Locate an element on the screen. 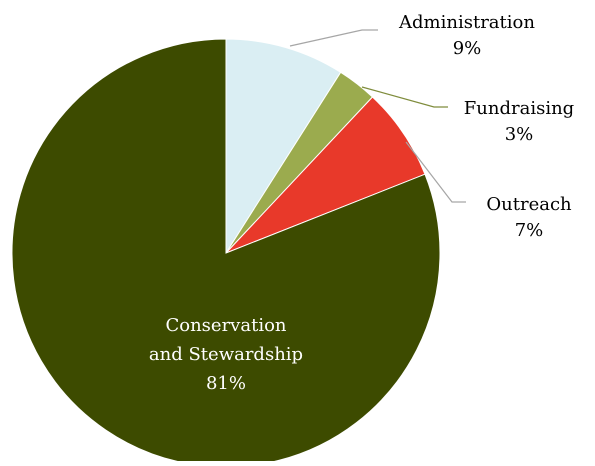 This screenshot has height=466, width=595. slice-label-administration: Administration is located at coordinates (466, 22).